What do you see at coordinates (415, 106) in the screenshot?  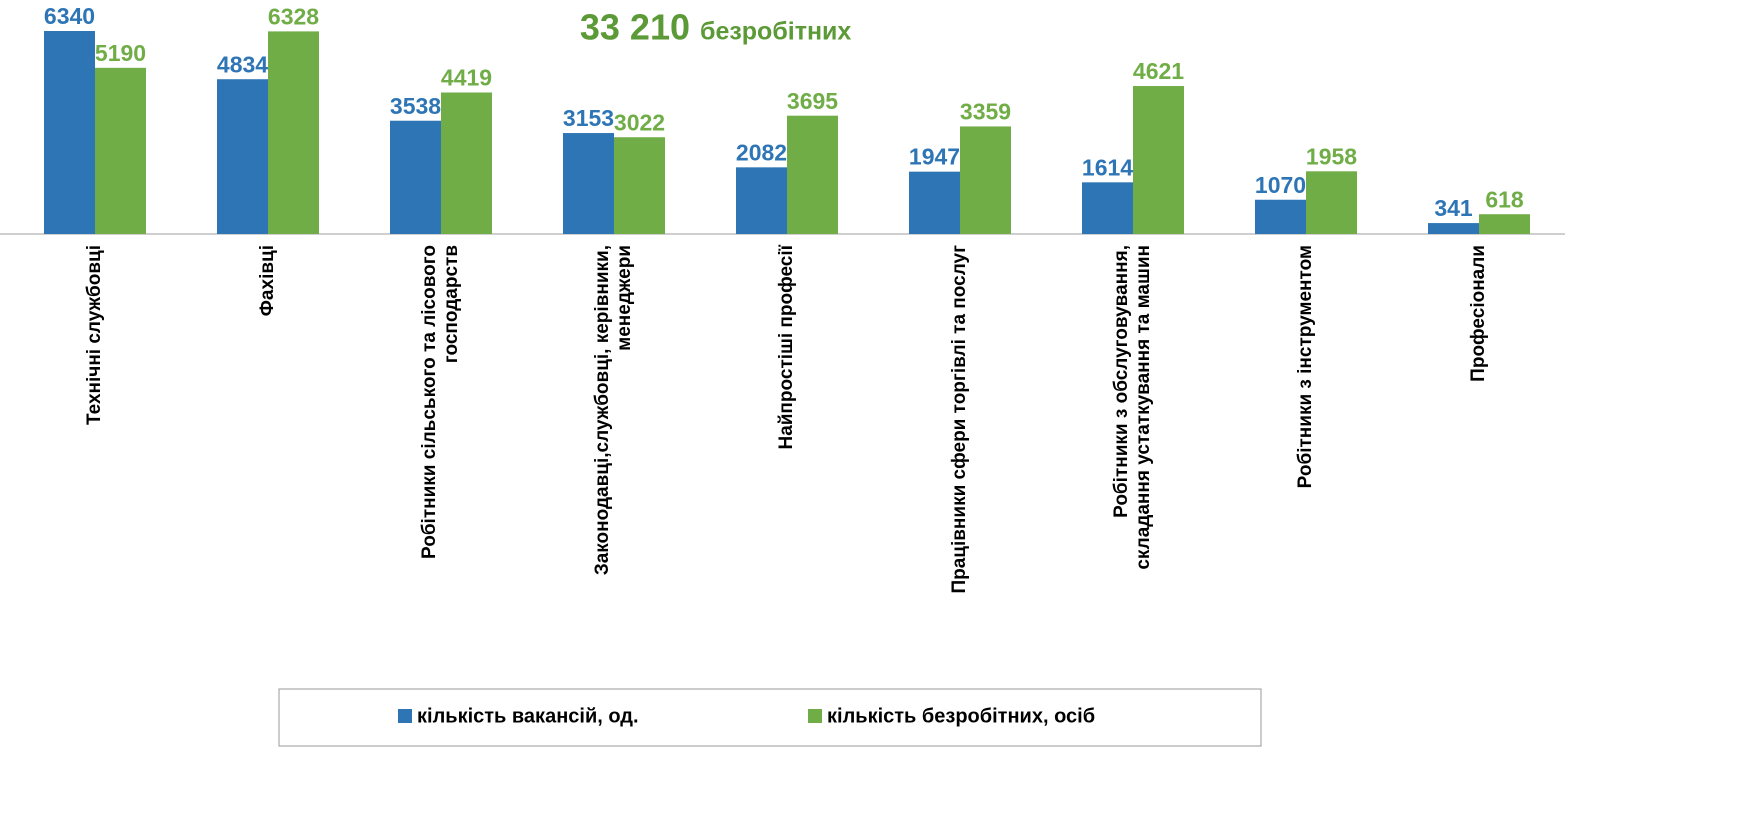 I see `value-label: 3538` at bounding box center [415, 106].